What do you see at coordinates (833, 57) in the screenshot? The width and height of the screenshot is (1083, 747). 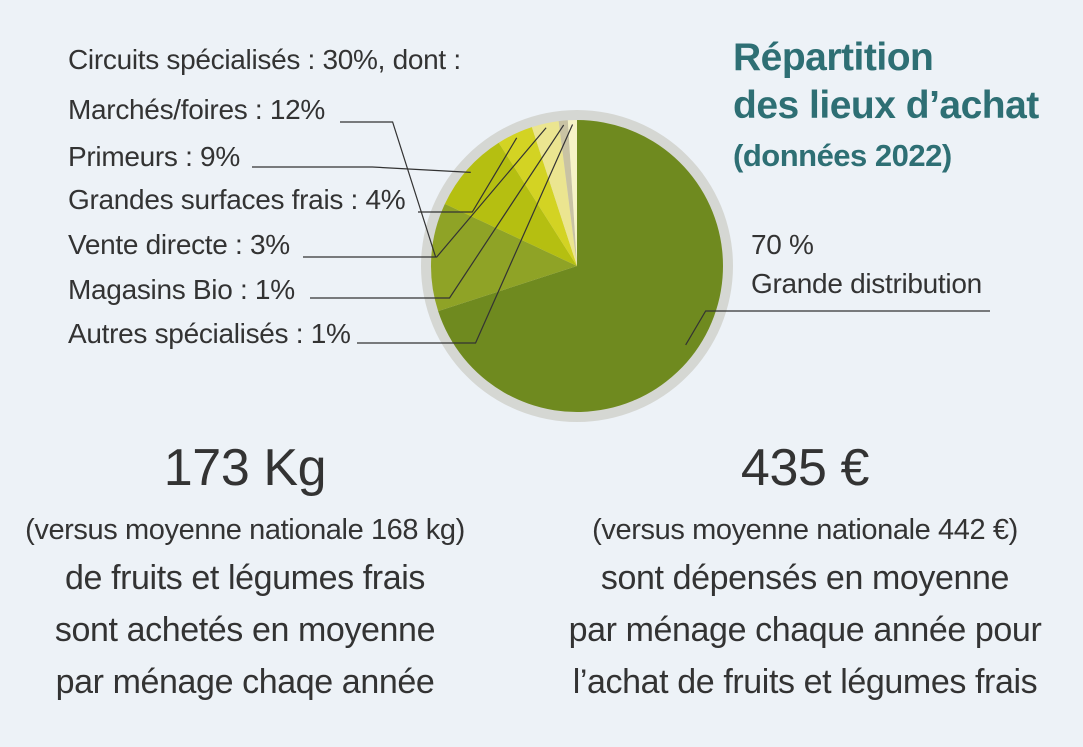 I see `title-line-1: Répartition` at bounding box center [833, 57].